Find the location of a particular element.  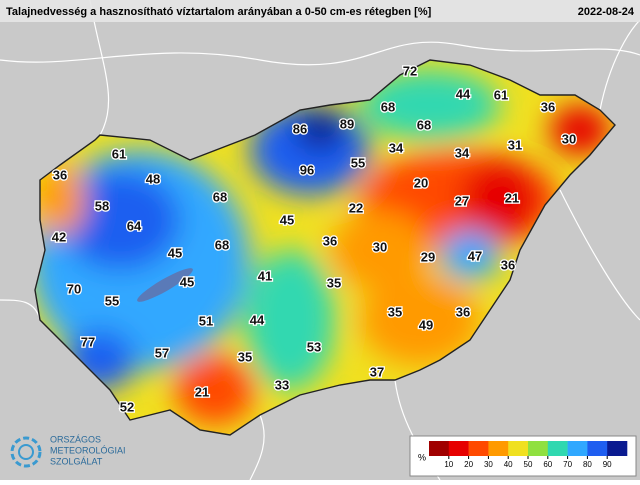

legend-tick-label: 10 is located at coordinates (448, 464).